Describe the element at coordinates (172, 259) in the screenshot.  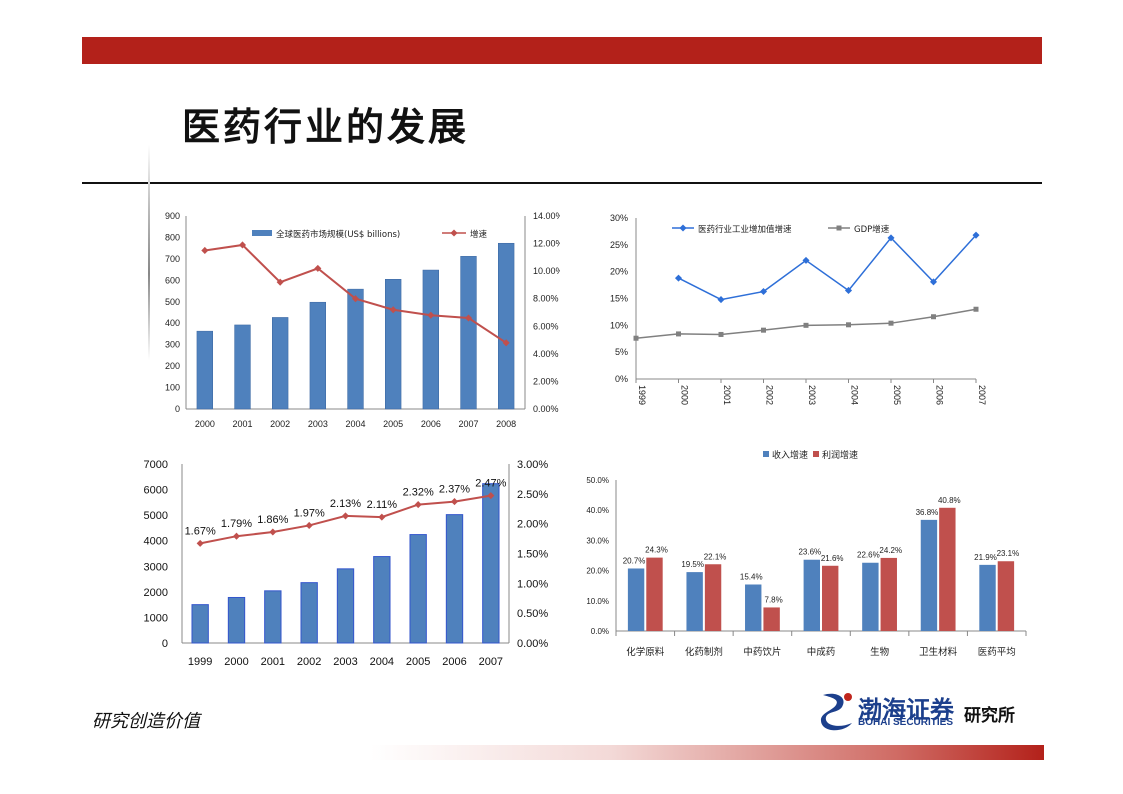
I see `y-tick-label-left: 700` at that location.